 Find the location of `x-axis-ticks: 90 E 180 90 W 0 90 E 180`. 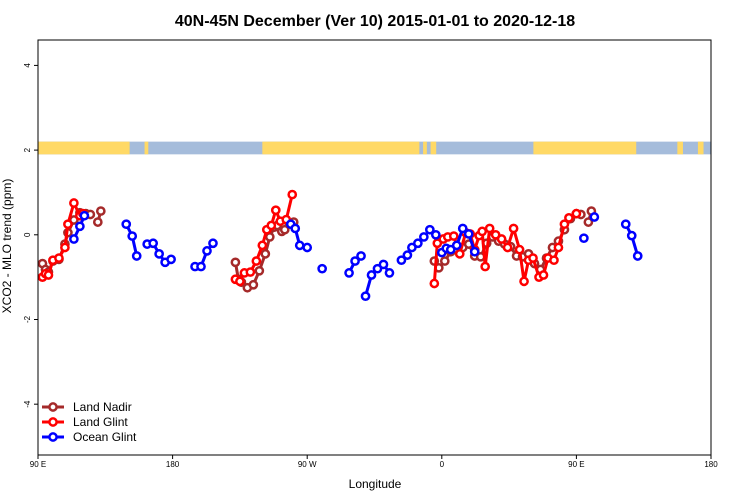

x-axis-ticks: 90 E 180 90 W 0 90 E 180 is located at coordinates (374, 462).